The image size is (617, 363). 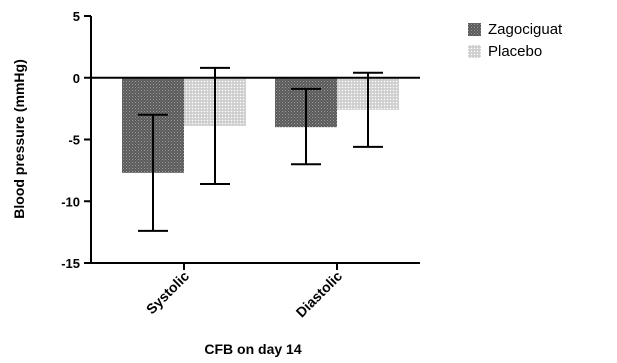 What do you see at coordinates (76, 16) in the screenshot?
I see `y-tick-label: 5` at bounding box center [76, 16].